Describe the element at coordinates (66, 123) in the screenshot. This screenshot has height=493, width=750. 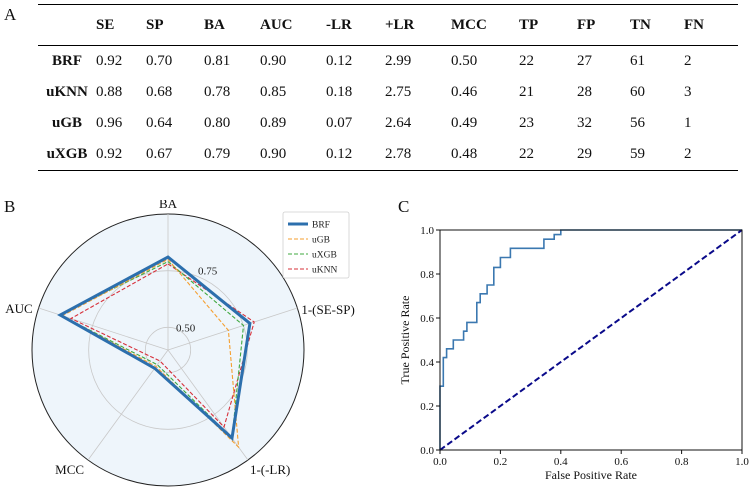
I see `row-model-name: uGB` at that location.